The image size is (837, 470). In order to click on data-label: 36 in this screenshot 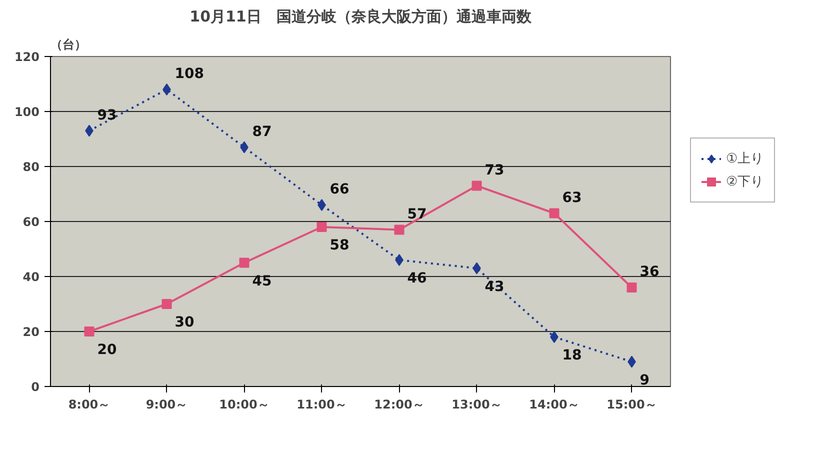, I will do `click(650, 272)`.